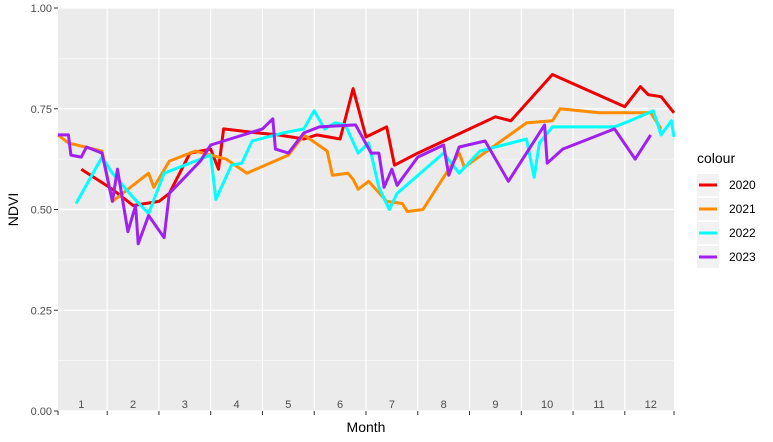 The image size is (773, 442). Describe the element at coordinates (288, 405) in the screenshot. I see `month-label: 5` at that location.